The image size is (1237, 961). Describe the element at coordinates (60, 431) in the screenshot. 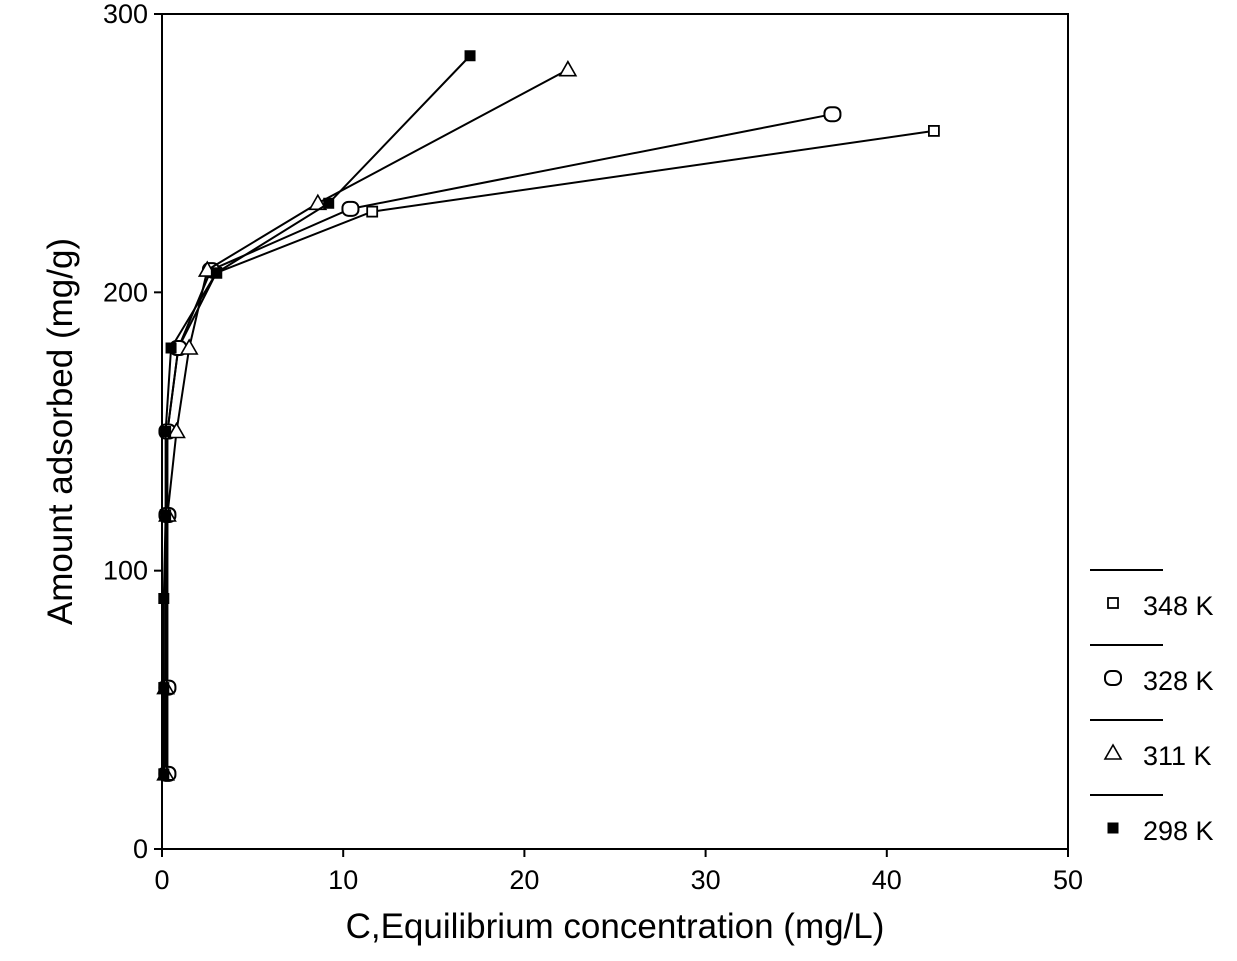

I see `y-axis-title: Amount adsorbed (mg/g)` at that location.